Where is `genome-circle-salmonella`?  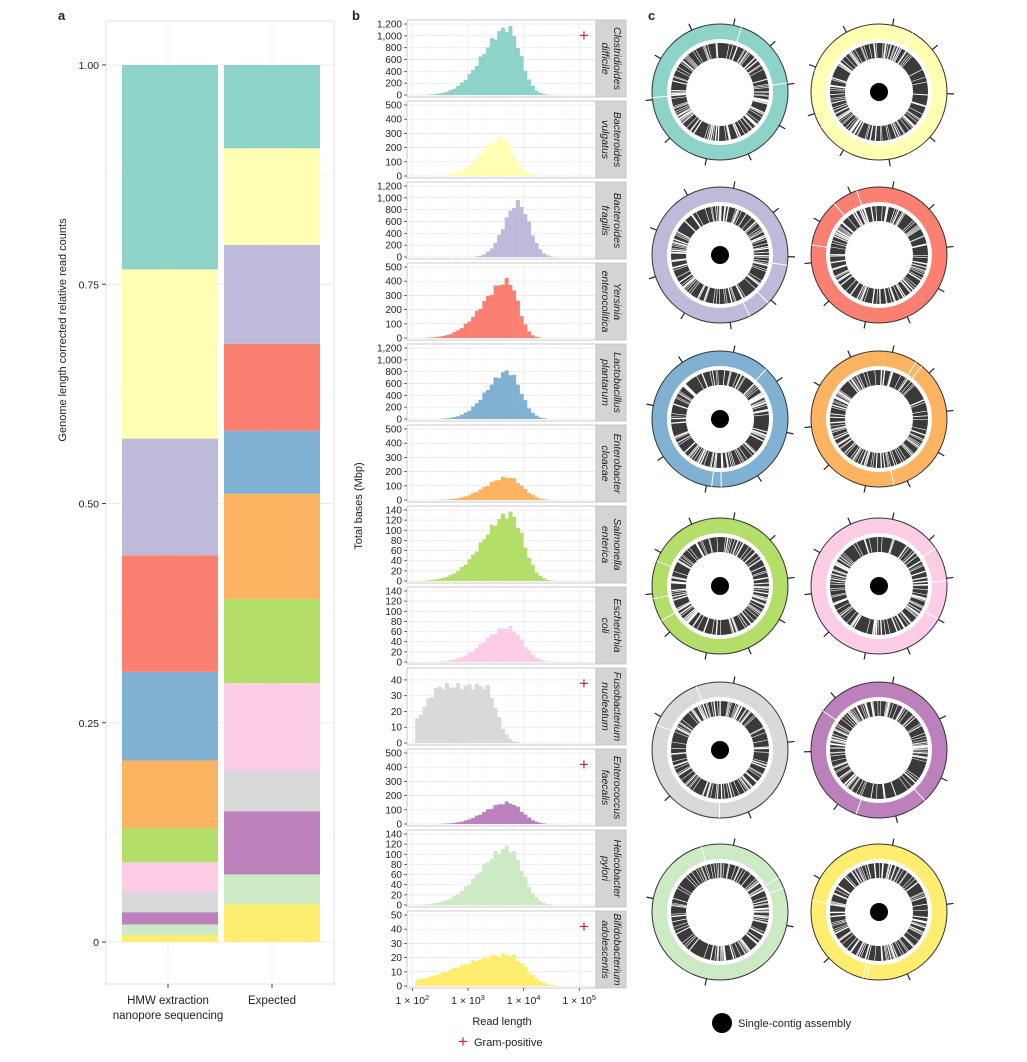
genome-circle-salmonella is located at coordinates (719, 585).